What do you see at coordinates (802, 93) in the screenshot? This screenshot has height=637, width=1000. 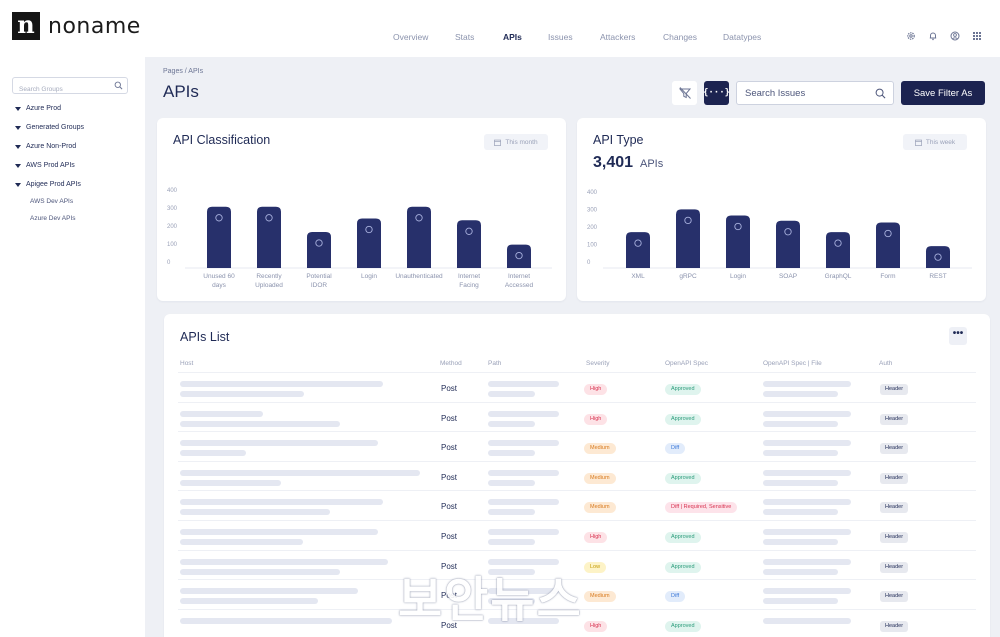 I see `search-issues-input` at bounding box center [802, 93].